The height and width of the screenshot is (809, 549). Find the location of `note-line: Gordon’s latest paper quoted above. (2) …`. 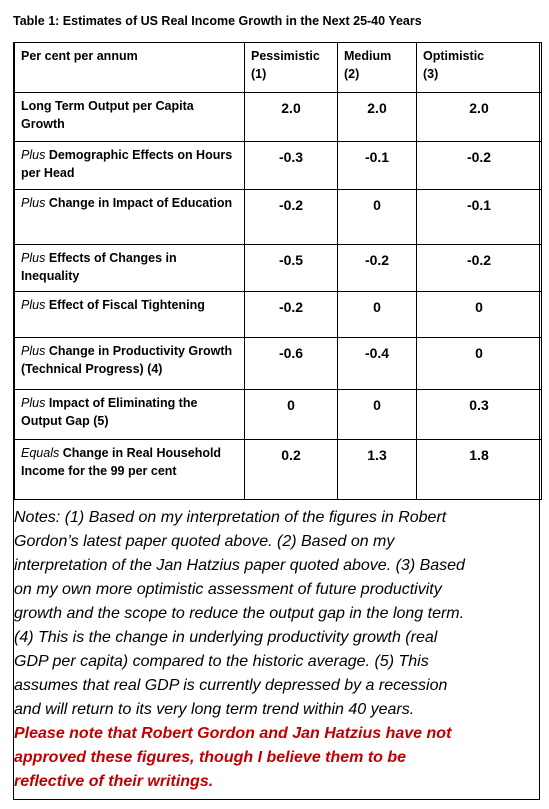

note-line: Gordon’s latest paper quoted above. (2) … is located at coordinates (204, 541).